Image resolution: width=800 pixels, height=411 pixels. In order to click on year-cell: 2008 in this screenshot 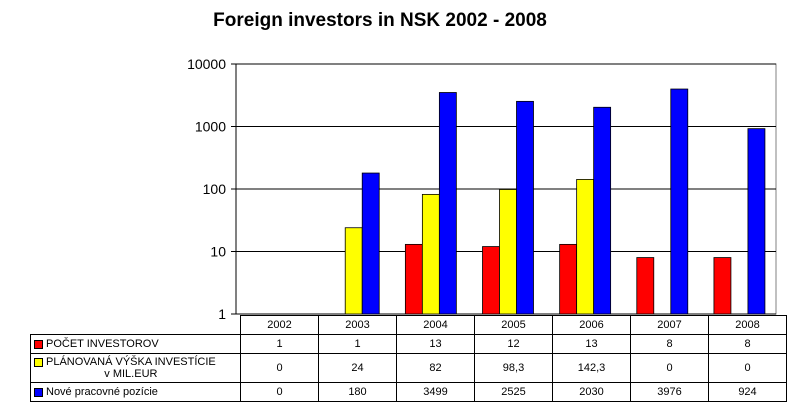, I will do `click(747, 325)`.